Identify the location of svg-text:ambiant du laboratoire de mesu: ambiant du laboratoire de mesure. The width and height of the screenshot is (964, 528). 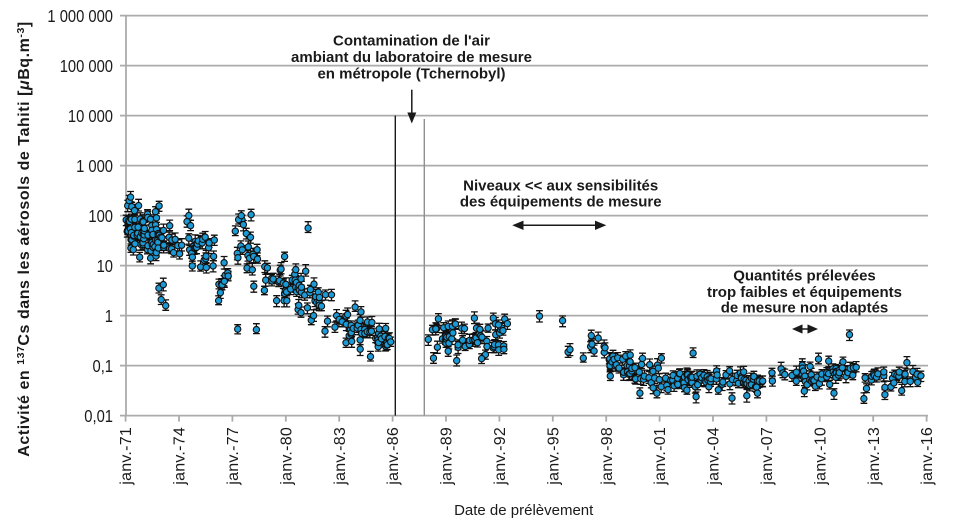
(411, 57).